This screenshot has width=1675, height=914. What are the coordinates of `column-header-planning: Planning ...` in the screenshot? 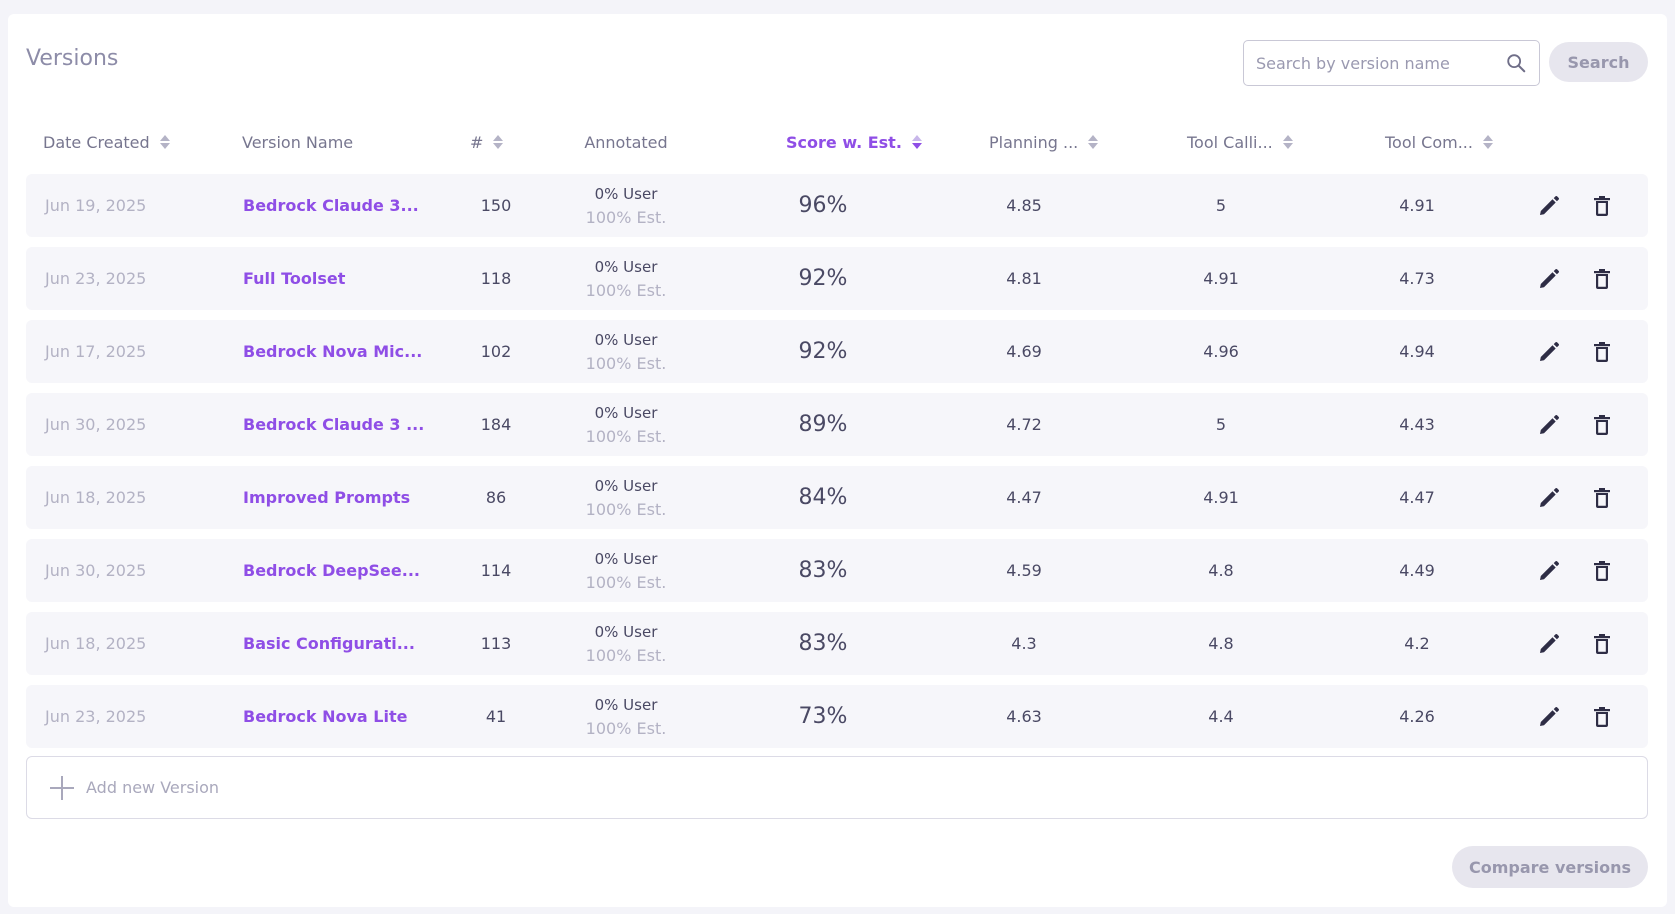 It's located at (1044, 142).